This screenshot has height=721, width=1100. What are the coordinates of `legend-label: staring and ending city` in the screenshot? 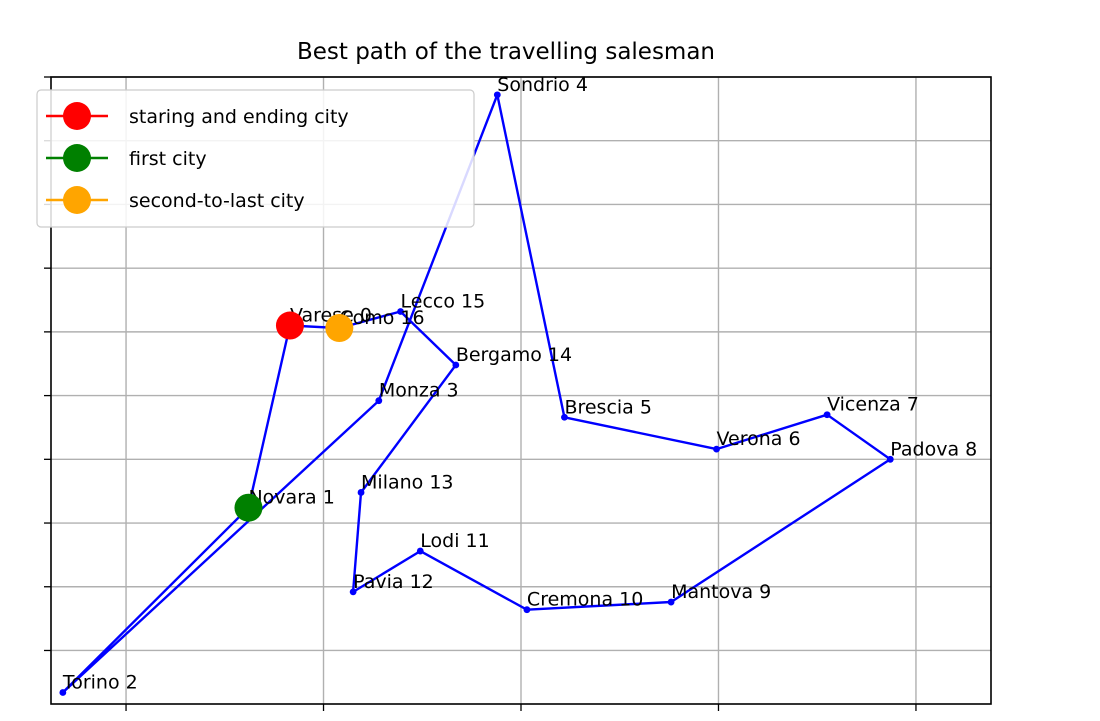 It's located at (239, 117).